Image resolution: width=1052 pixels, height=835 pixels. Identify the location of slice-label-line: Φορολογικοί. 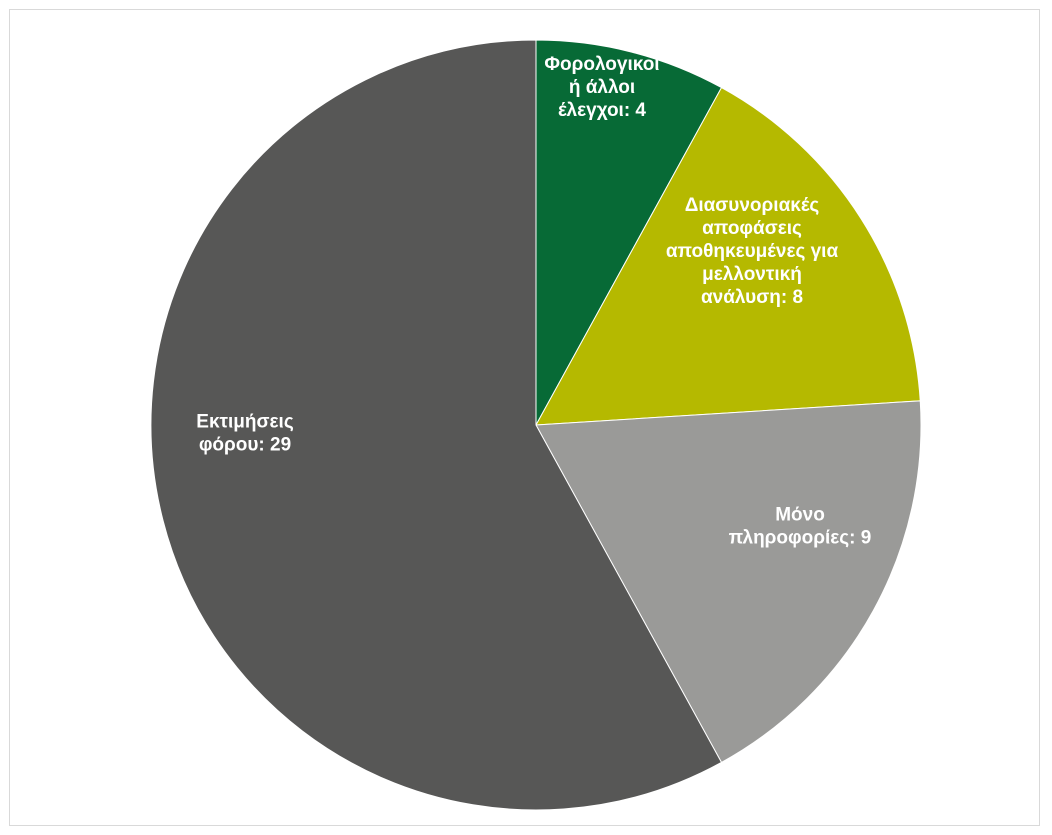
(601, 64).